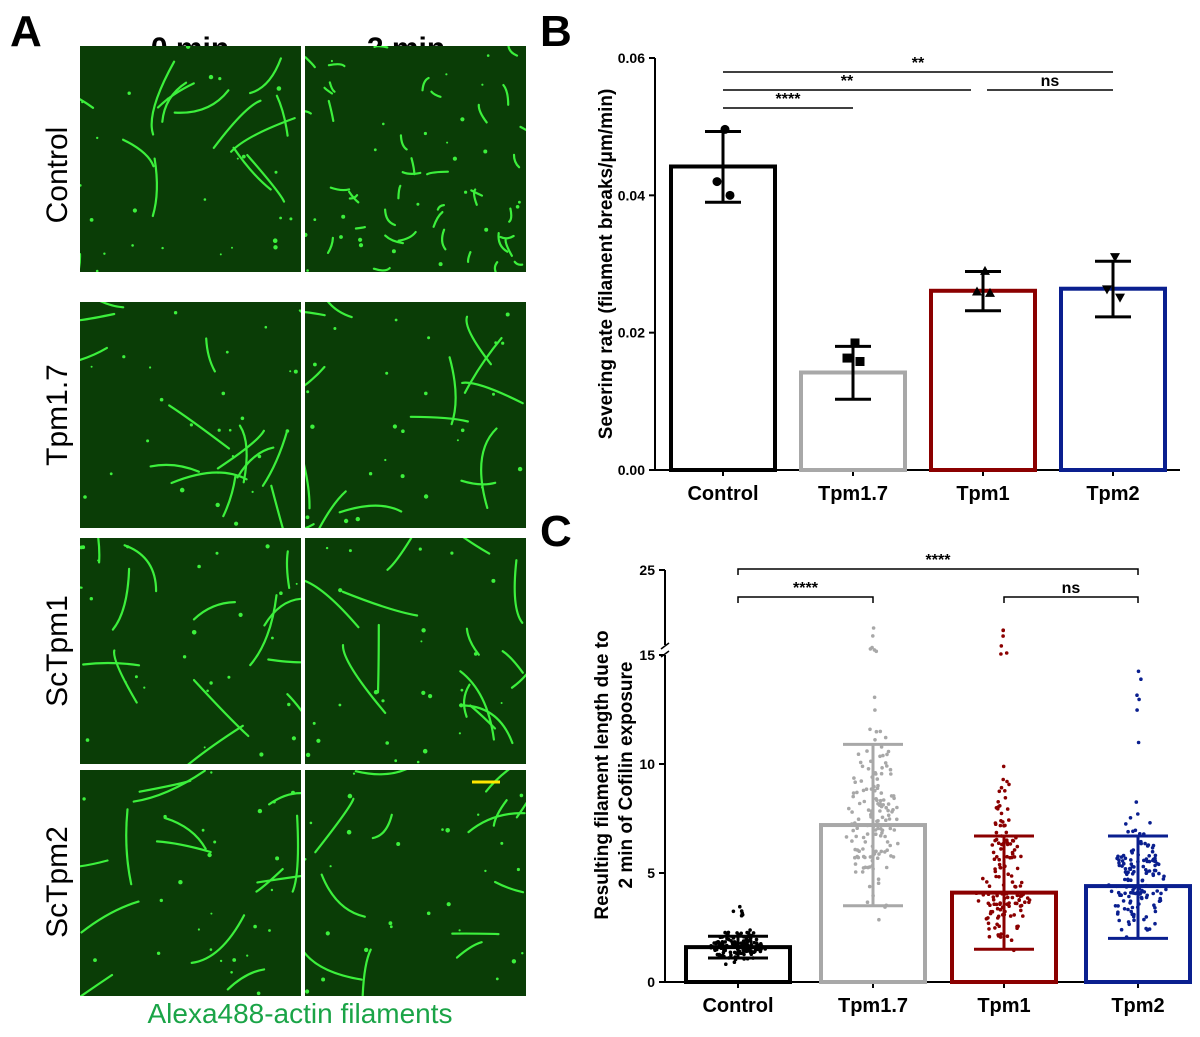 Image resolution: width=1200 pixels, height=1037 pixels. Describe the element at coordinates (556, 531) in the screenshot. I see `panel-letter-c: C` at that location.